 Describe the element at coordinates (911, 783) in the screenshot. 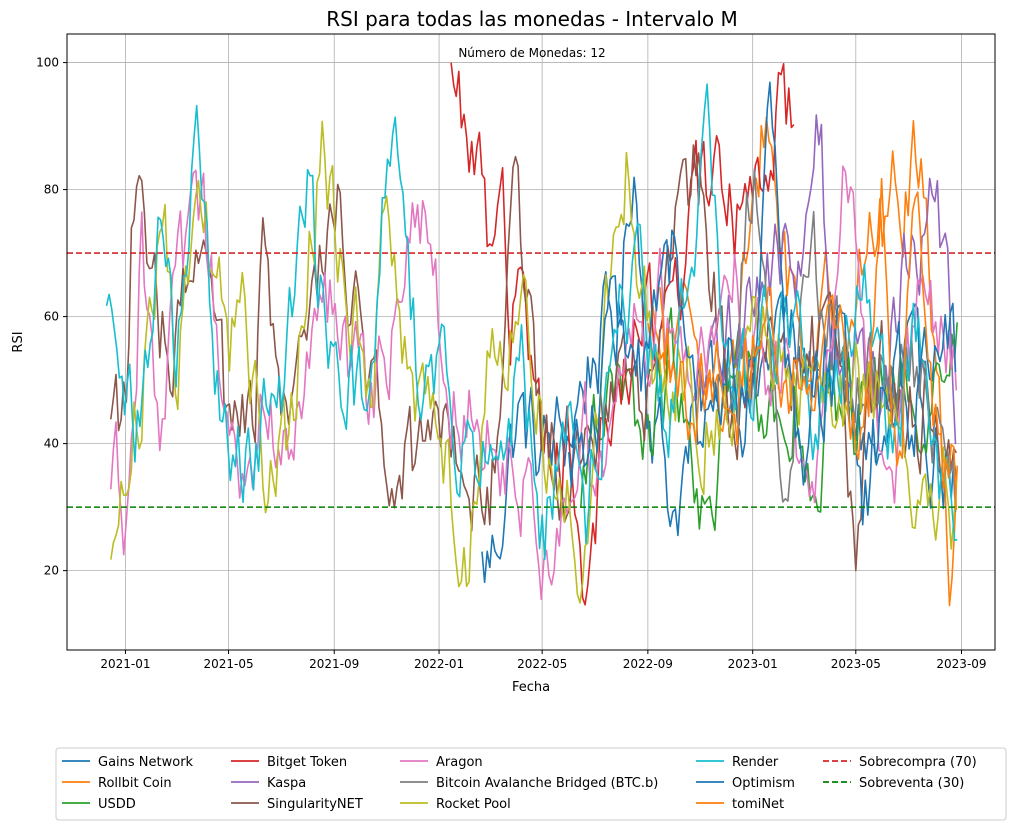

I see `legend-label: Sobreventa (30)` at that location.